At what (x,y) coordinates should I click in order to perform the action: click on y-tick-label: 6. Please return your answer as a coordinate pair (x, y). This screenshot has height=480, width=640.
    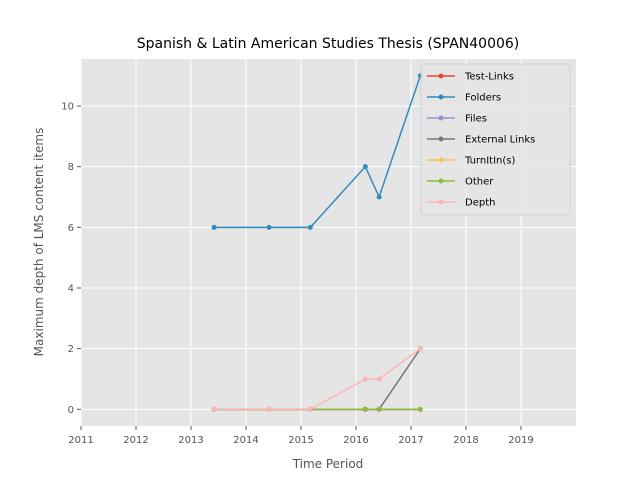
    Looking at the image, I should click on (71, 228).